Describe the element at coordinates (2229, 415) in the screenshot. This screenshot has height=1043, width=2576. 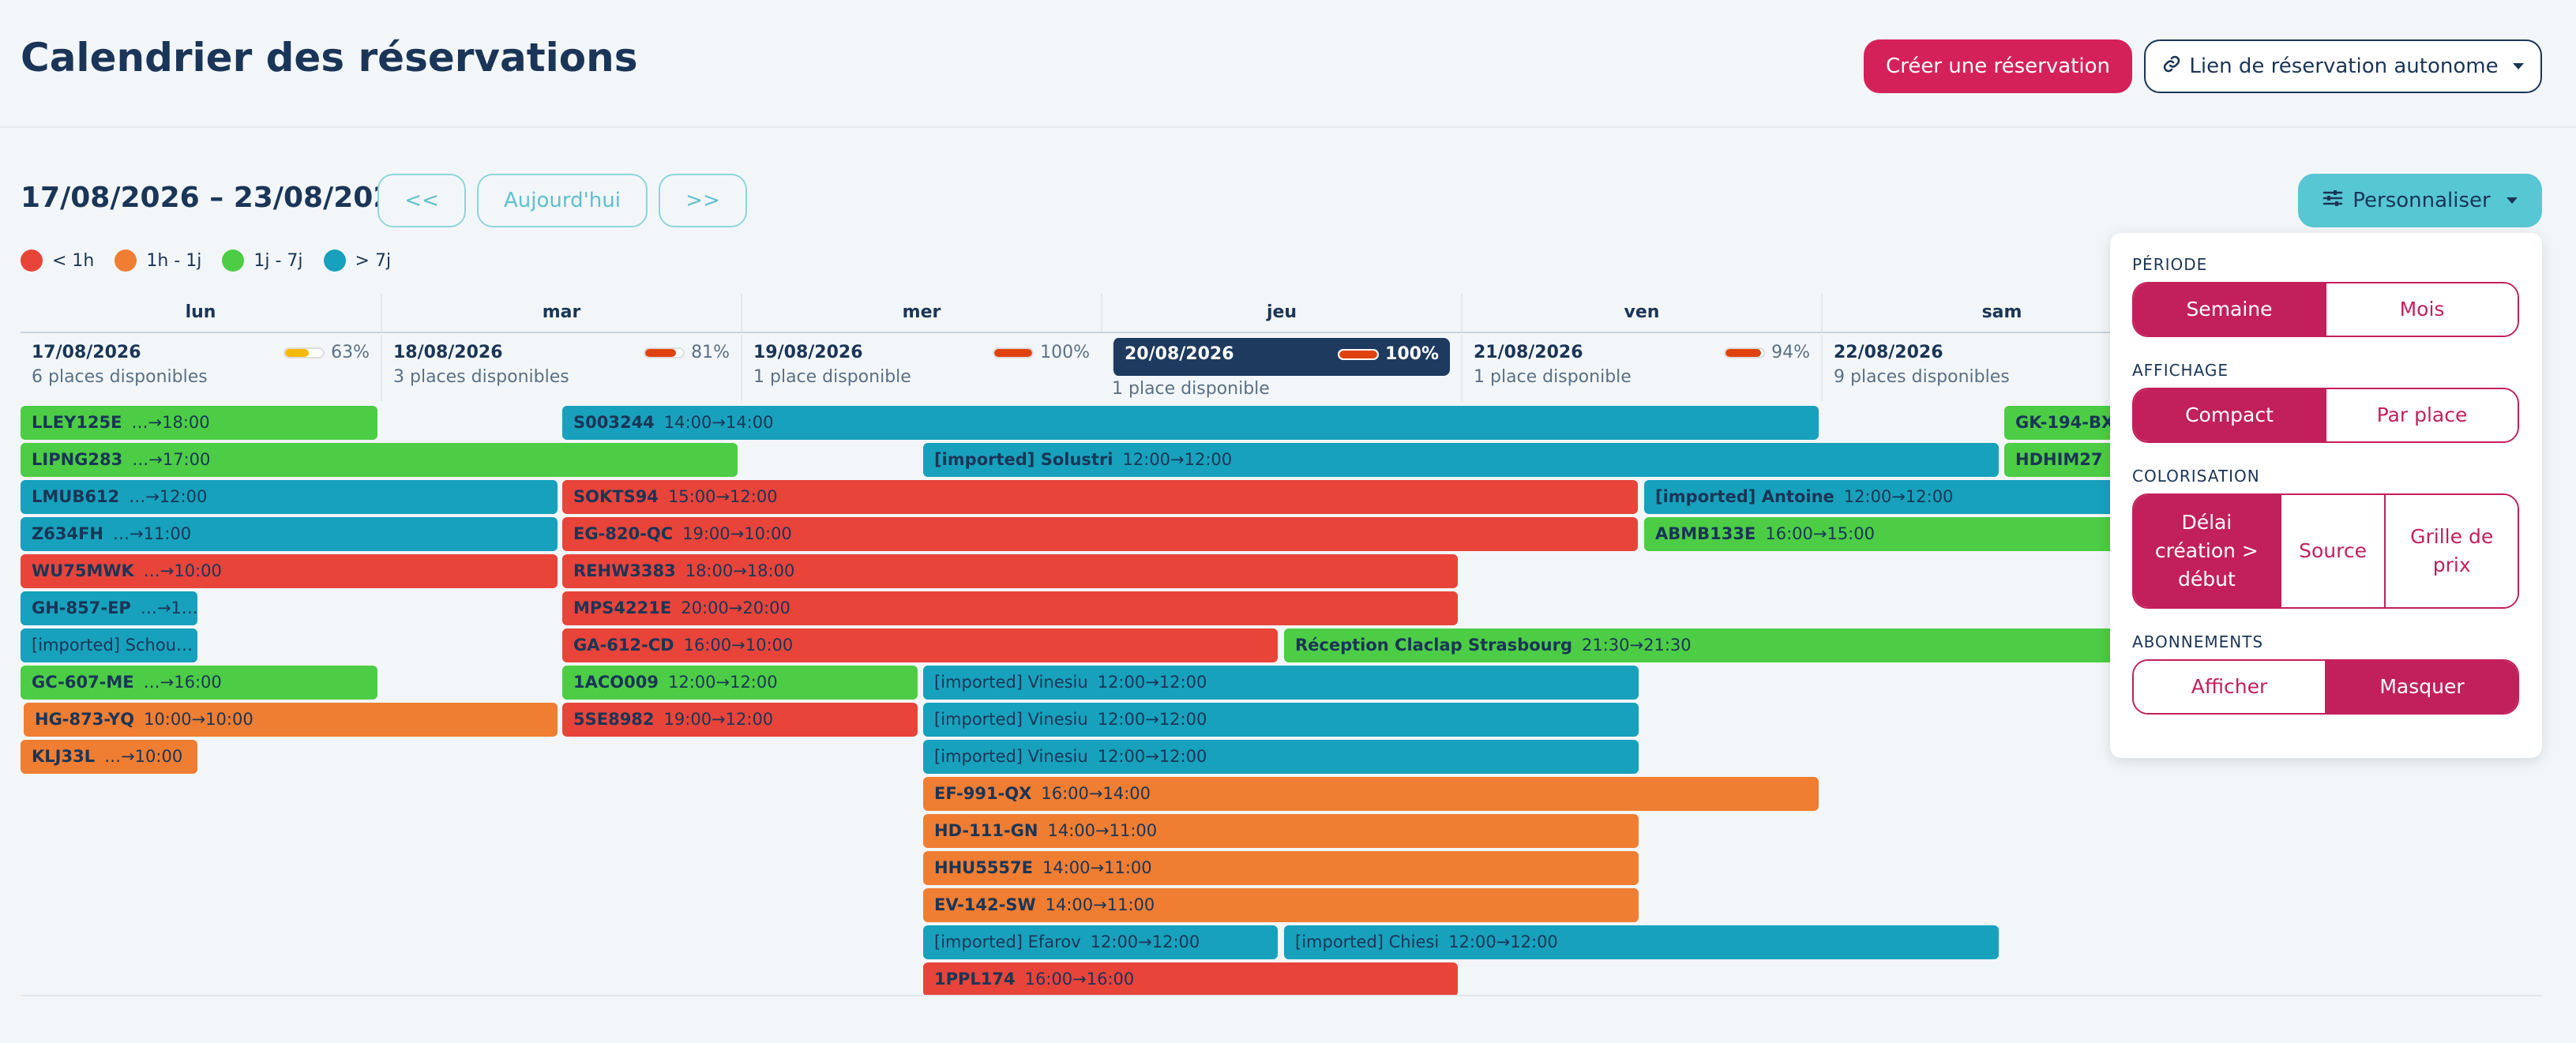
I see `display-compact-option: Compact` at that location.